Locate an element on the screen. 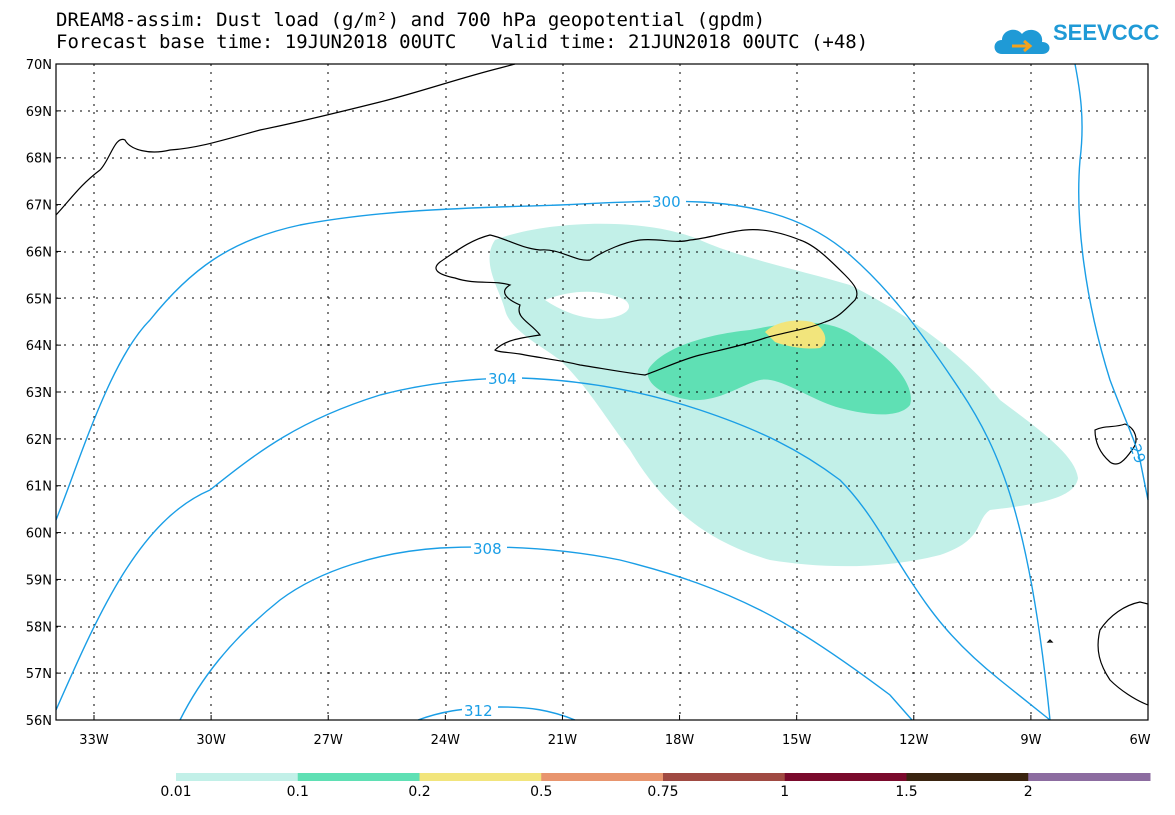 The width and height of the screenshot is (1175, 815). colorbar-label: 0.2 is located at coordinates (419, 792).